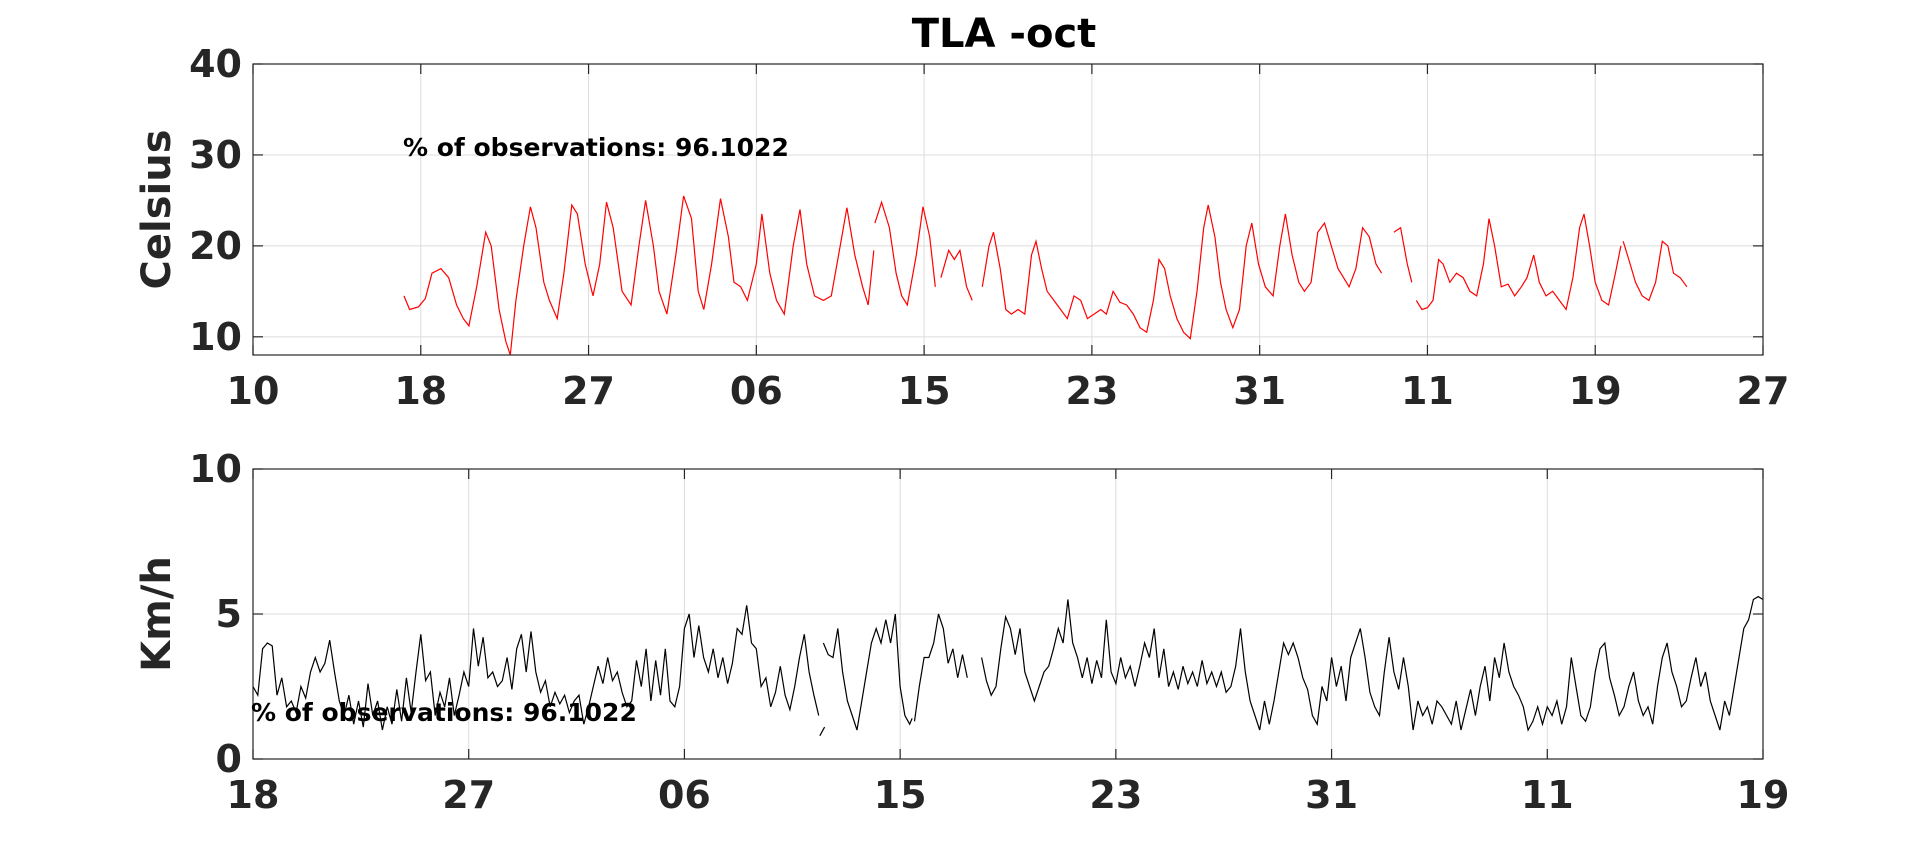 This screenshot has height=841, width=1923. Describe the element at coordinates (596, 147) in the screenshot. I see `temperature-observation-annotation: % of observations: 96.1022` at that location.